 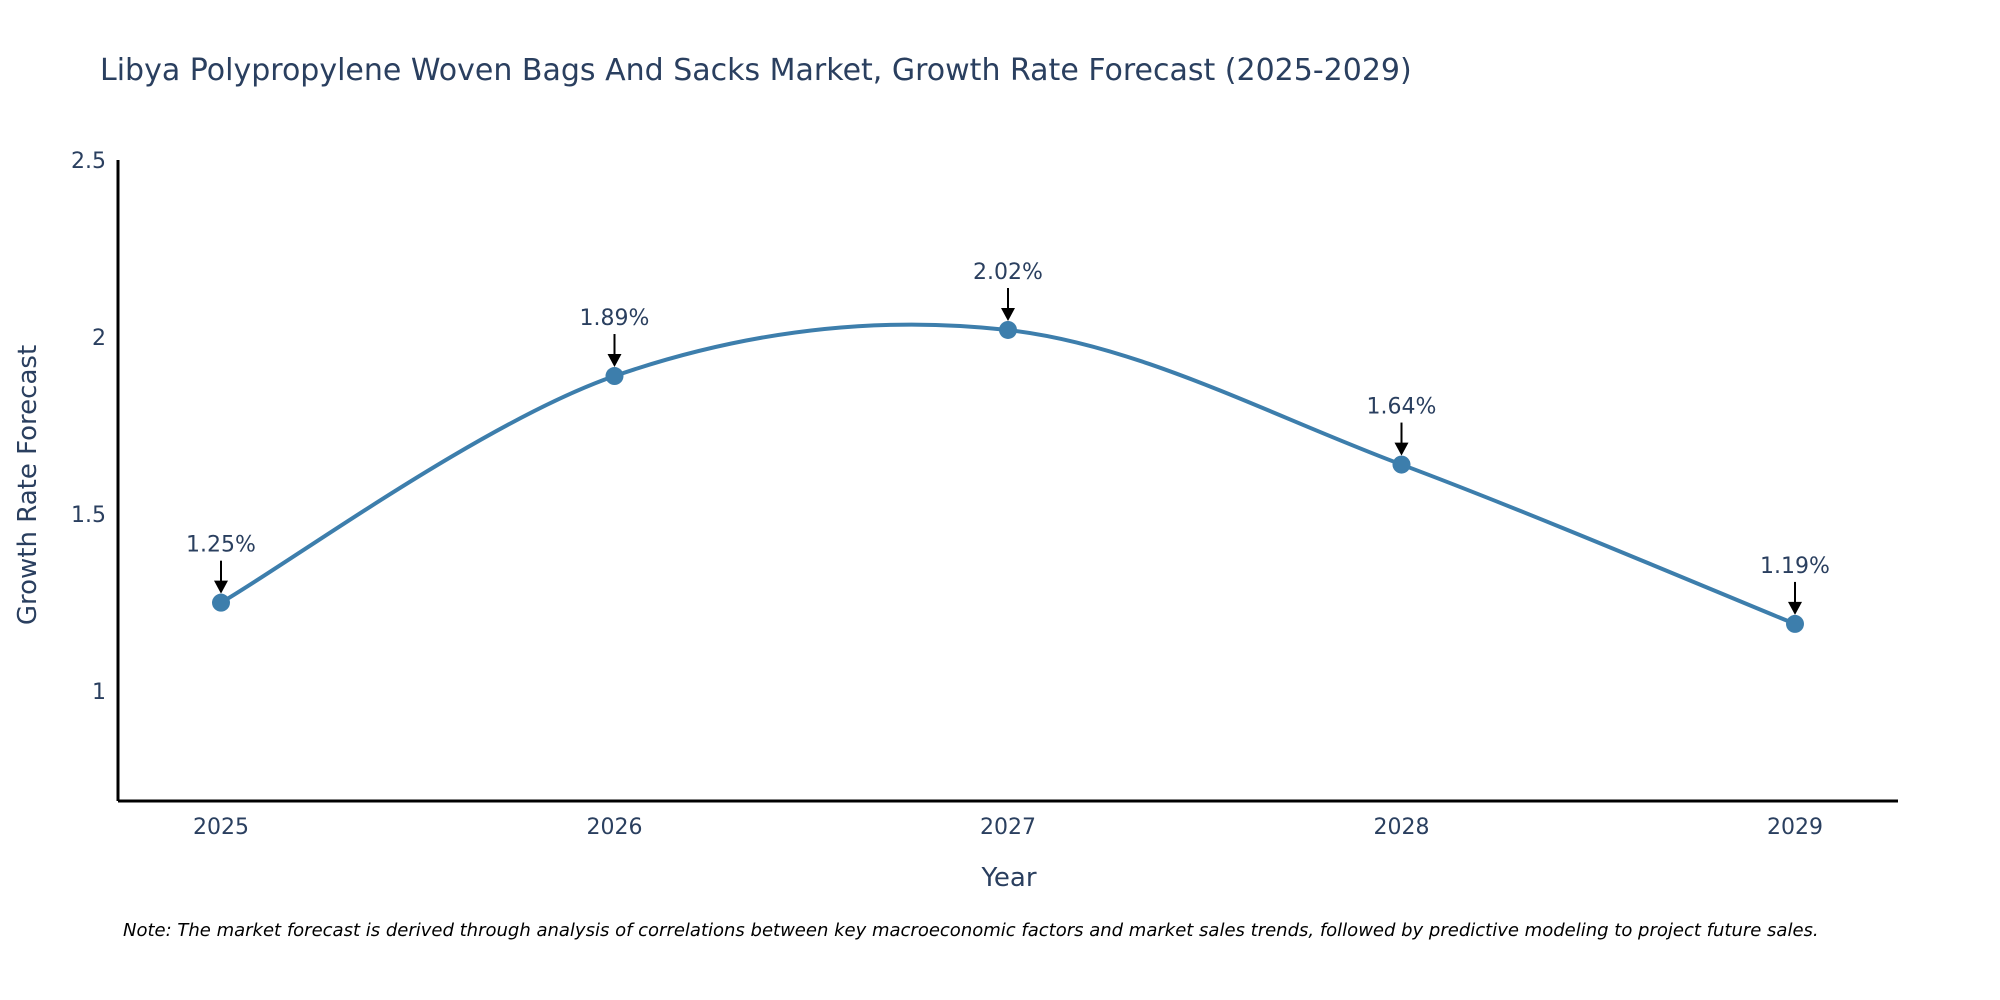 What do you see at coordinates (1008, 878) in the screenshot?
I see `x-axis-title: Year` at bounding box center [1008, 878].